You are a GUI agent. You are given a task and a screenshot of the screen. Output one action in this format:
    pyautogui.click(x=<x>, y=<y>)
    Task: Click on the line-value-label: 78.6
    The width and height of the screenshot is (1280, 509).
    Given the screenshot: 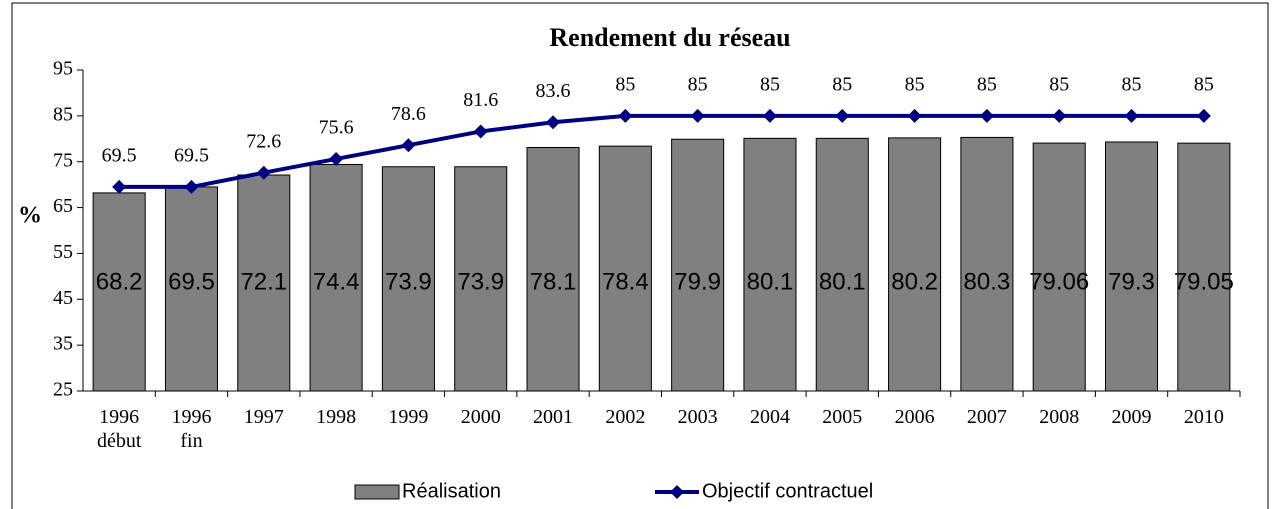 What is the action you would take?
    pyautogui.click(x=408, y=114)
    